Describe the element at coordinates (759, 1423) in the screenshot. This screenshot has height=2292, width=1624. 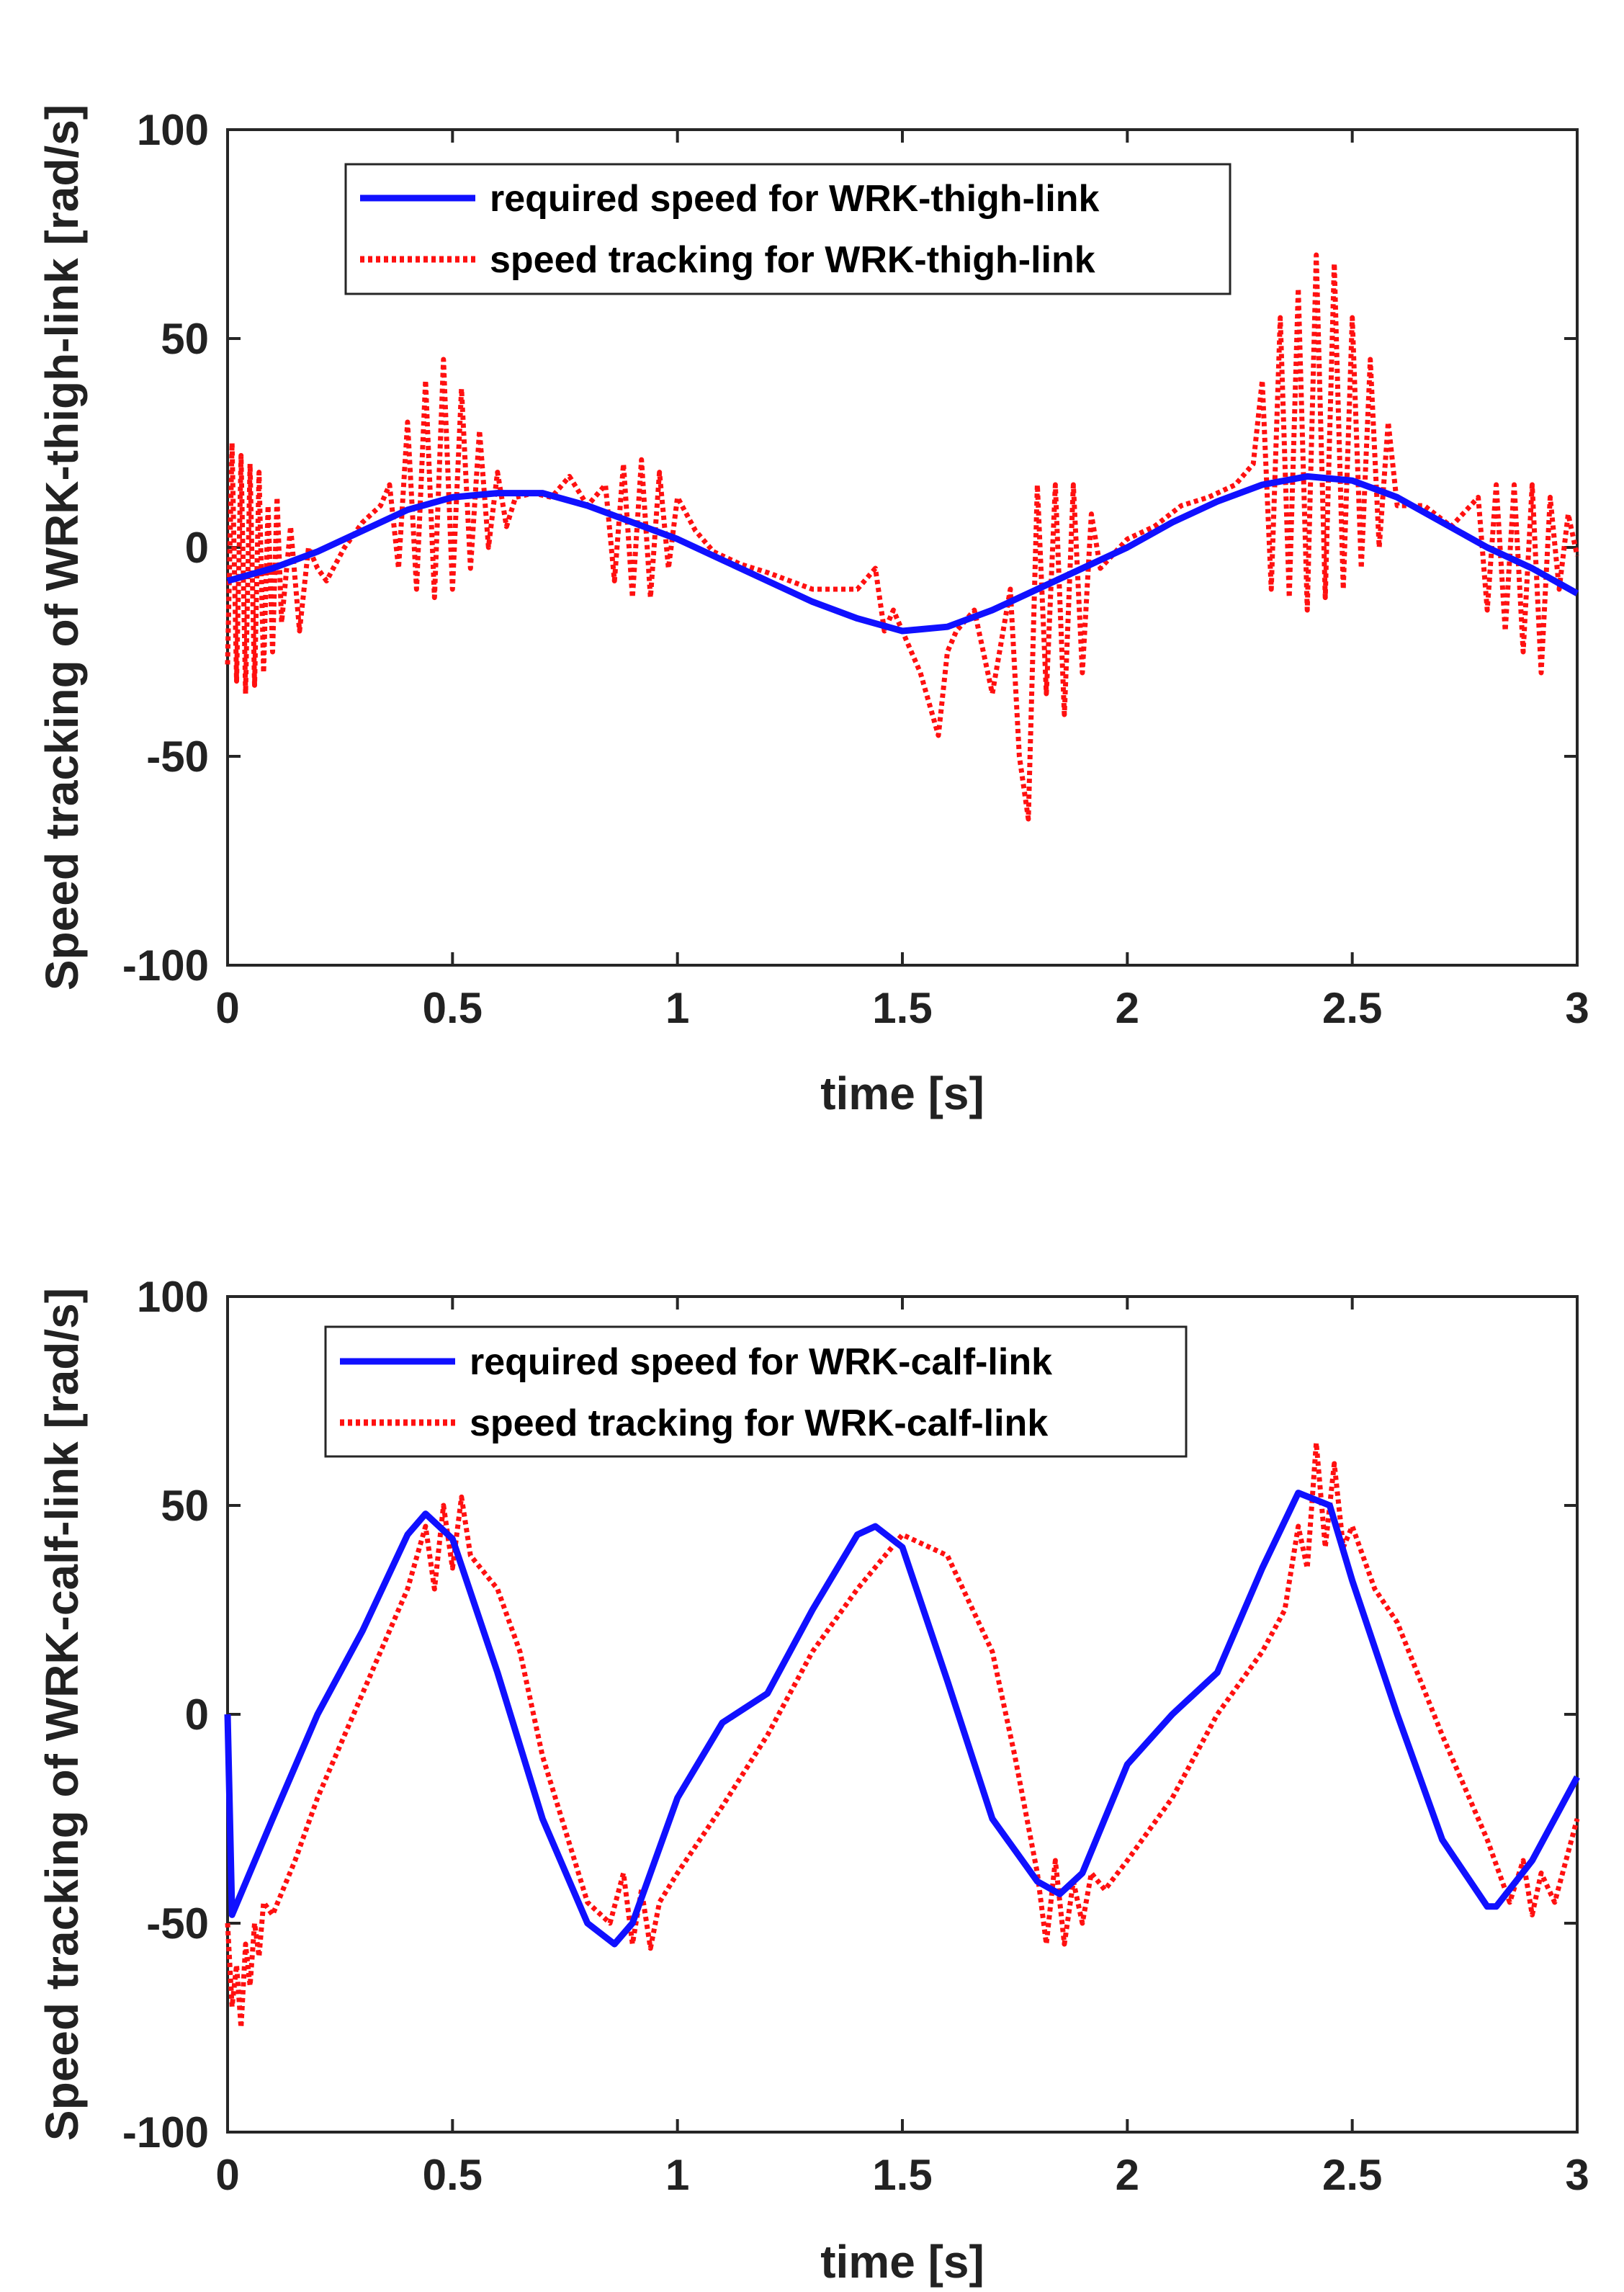
I see `legend-label-tracking: speed tracking for WRK-calf-link` at that location.